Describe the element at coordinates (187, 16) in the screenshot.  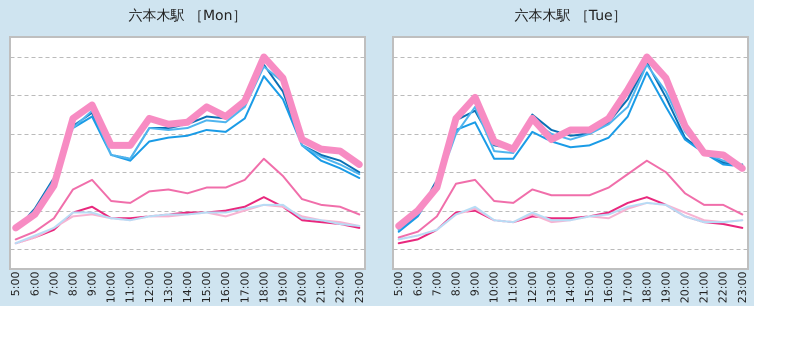
I see `chart-title: 六本木駅 ［Mon］` at that location.